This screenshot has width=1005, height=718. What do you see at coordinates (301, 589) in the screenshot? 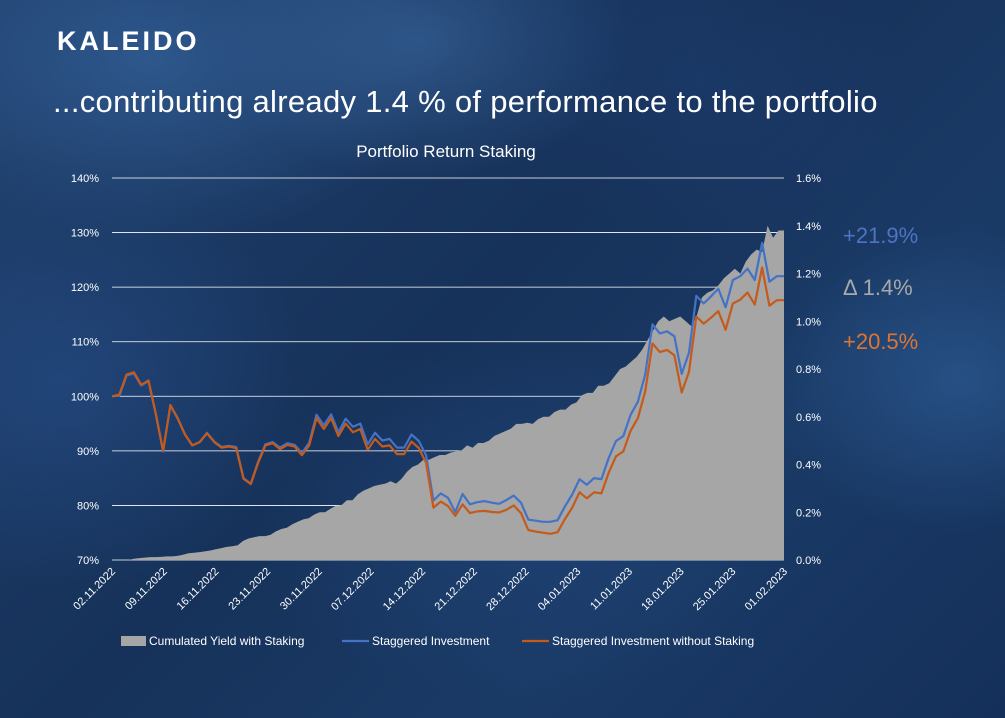
I see `x-tick-label: 30.11.2022` at bounding box center [301, 589].